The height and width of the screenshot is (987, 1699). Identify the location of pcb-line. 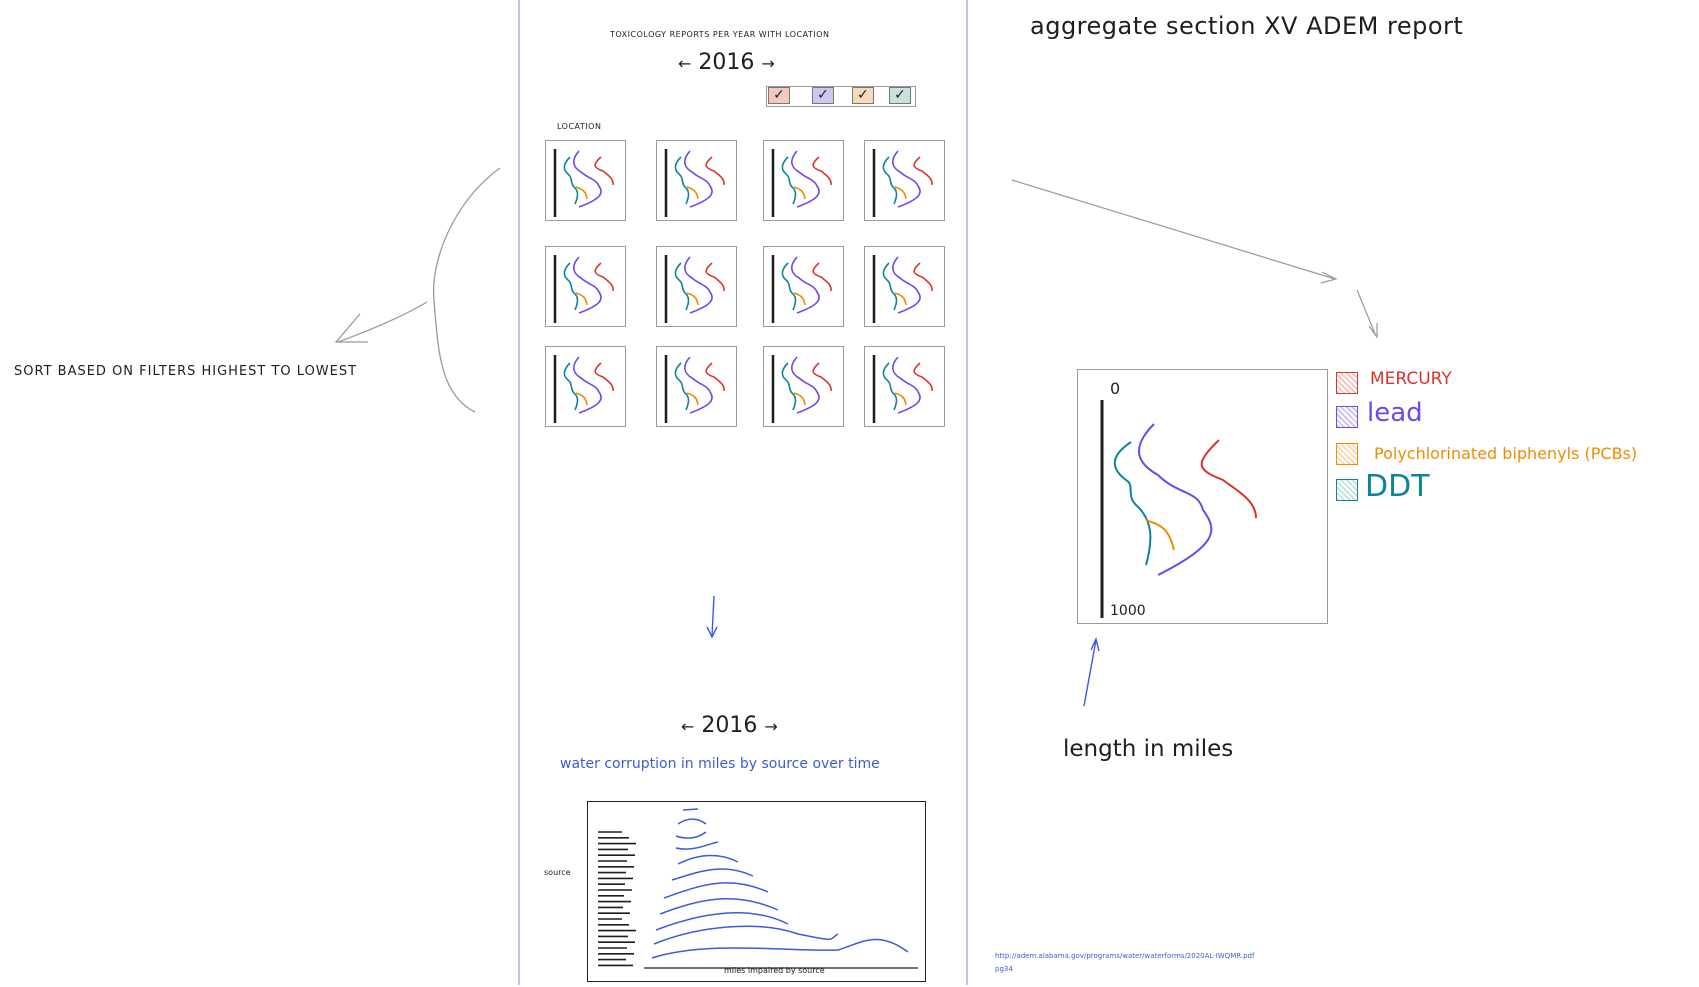
(1160, 535).